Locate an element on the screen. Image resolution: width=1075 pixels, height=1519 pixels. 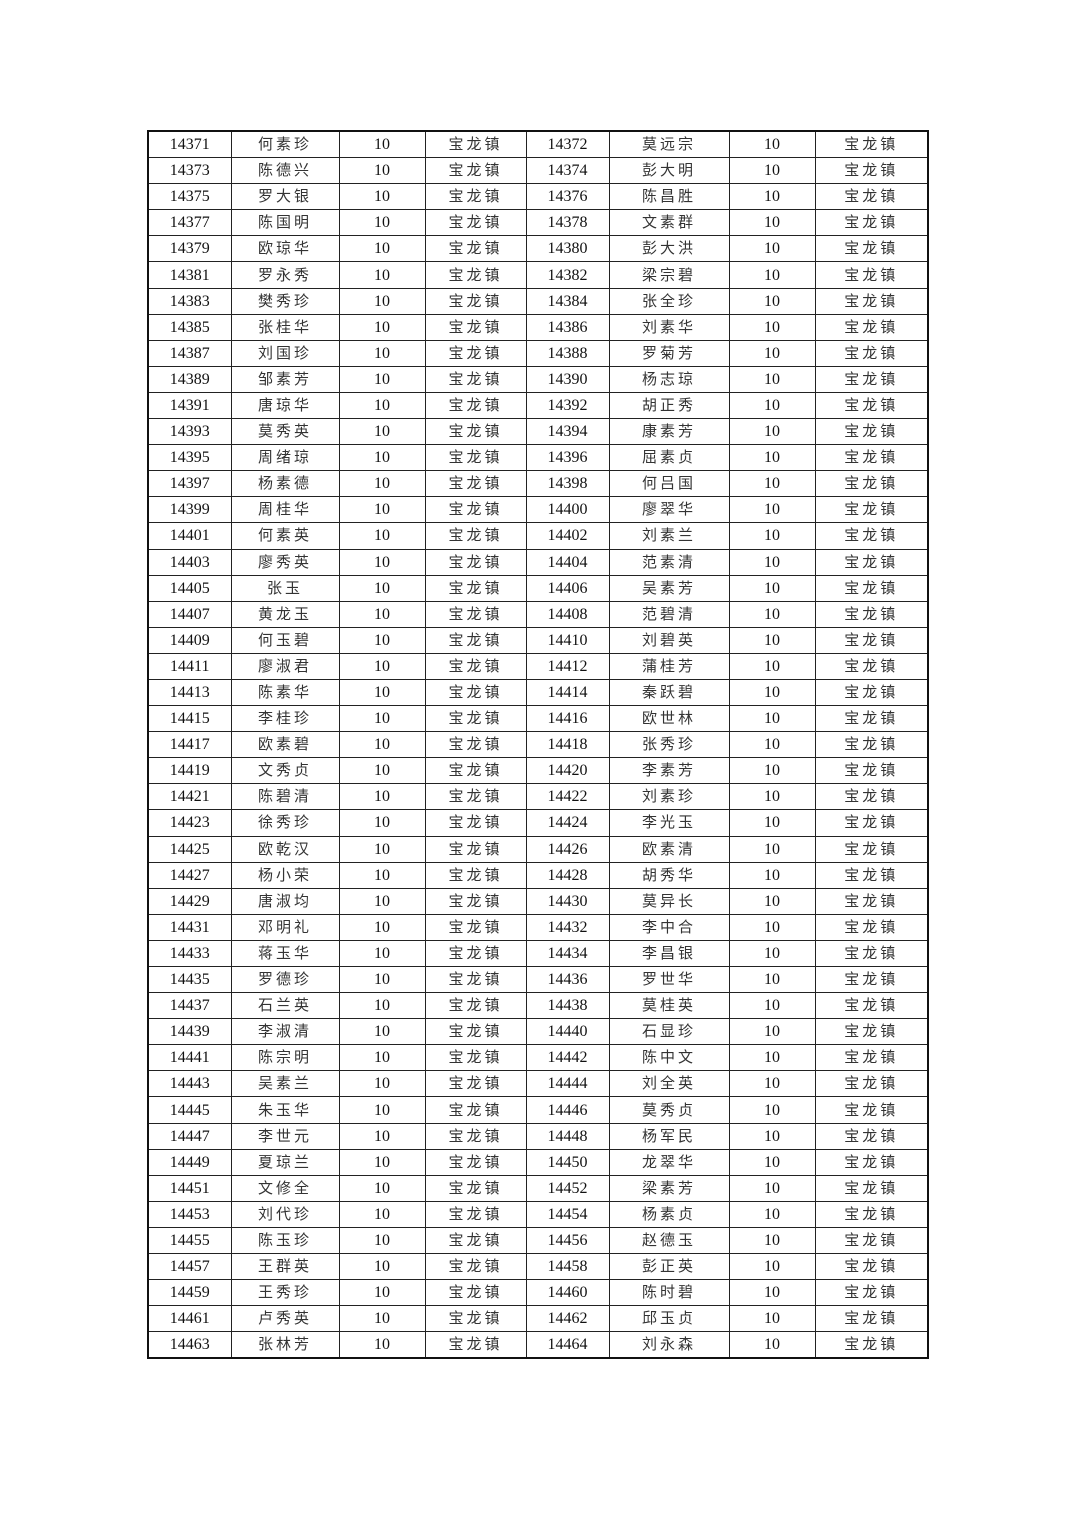
person-name-cell: 刘代珍 is located at coordinates (285, 1214).